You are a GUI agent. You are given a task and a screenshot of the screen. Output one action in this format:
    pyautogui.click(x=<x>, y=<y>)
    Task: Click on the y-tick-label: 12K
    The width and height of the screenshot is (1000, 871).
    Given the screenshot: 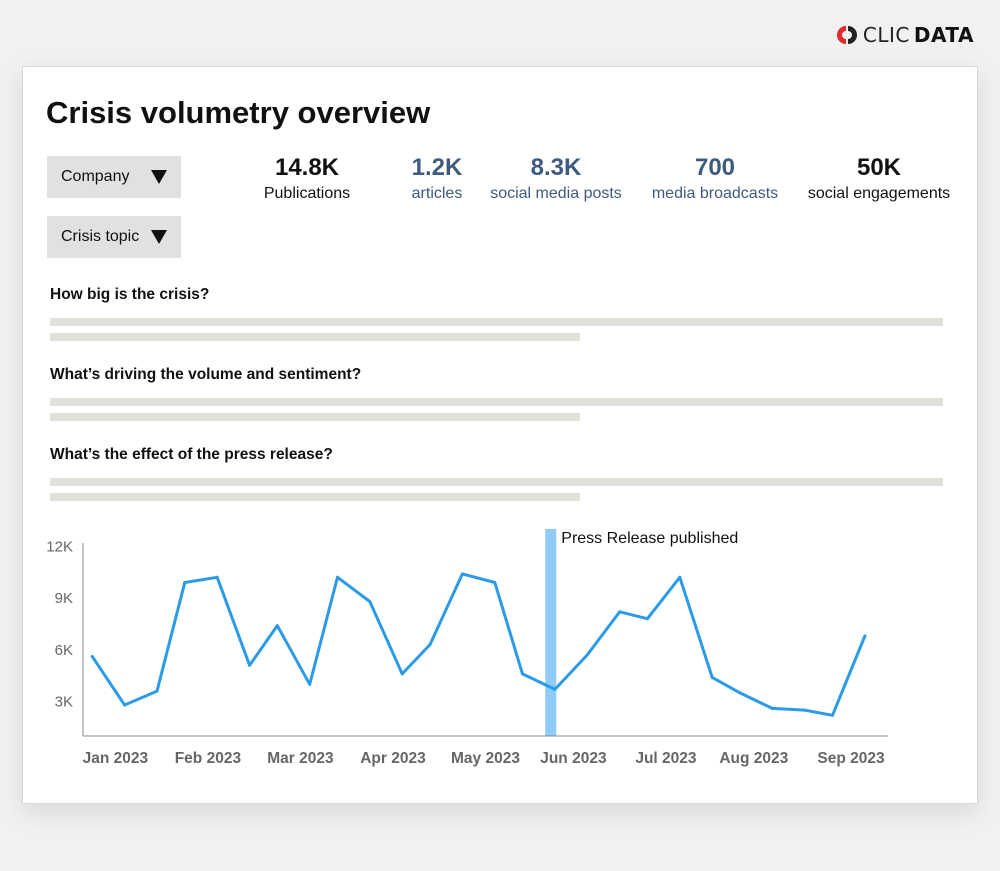 What is the action you would take?
    pyautogui.click(x=59, y=546)
    